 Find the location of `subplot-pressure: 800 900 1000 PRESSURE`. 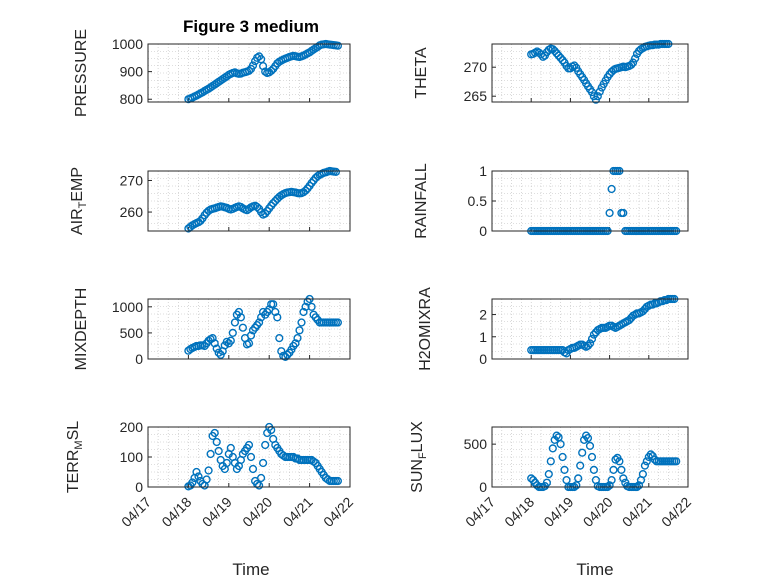

subplot-pressure: 800 900 1000 PRESSURE is located at coordinates (212, 73).